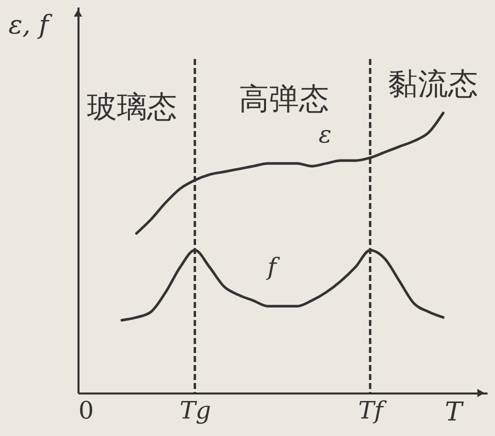  Describe the element at coordinates (86, 410) in the screenshot. I see `x-tick-label: 0` at that location.